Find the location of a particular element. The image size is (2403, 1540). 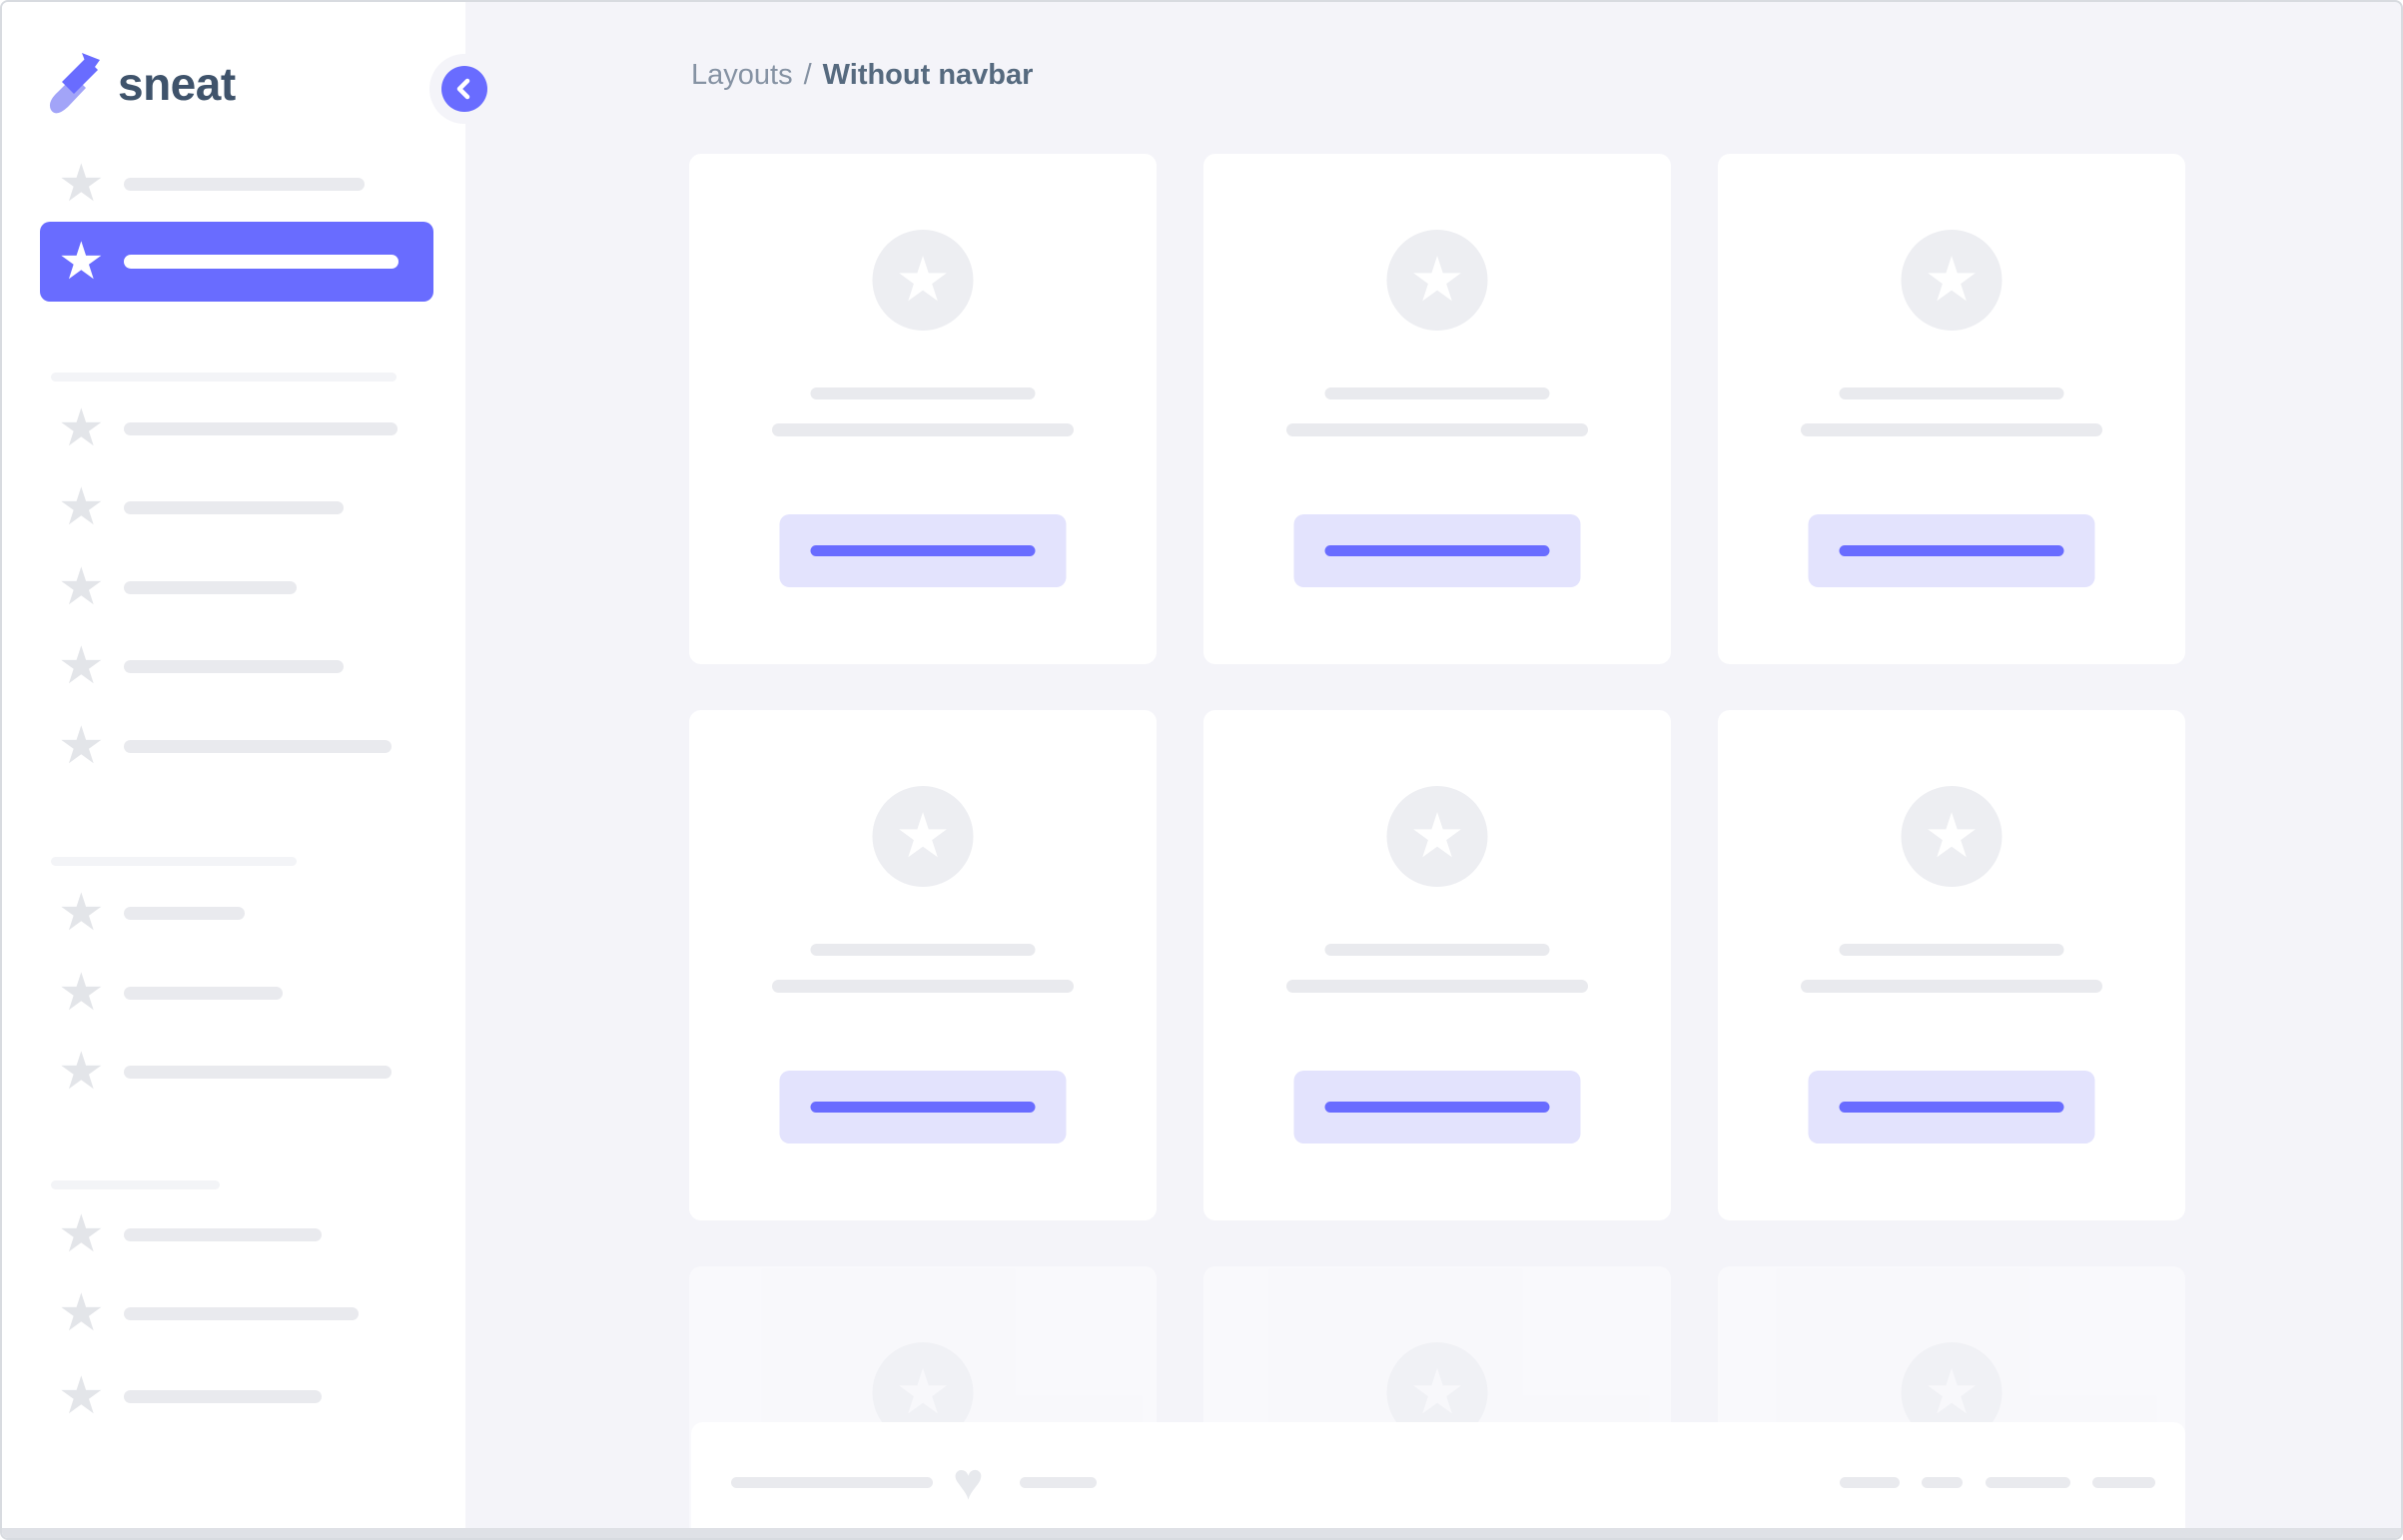

heart-icon: ♥ is located at coordinates (969, 1482).